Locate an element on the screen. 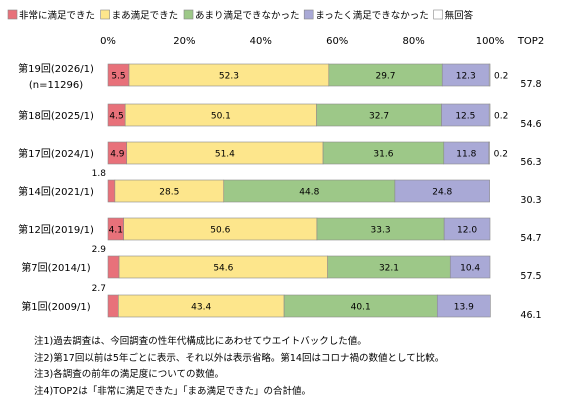 The width and height of the screenshot is (566, 412). data-label-r5-s0: 2.9 is located at coordinates (99, 250).